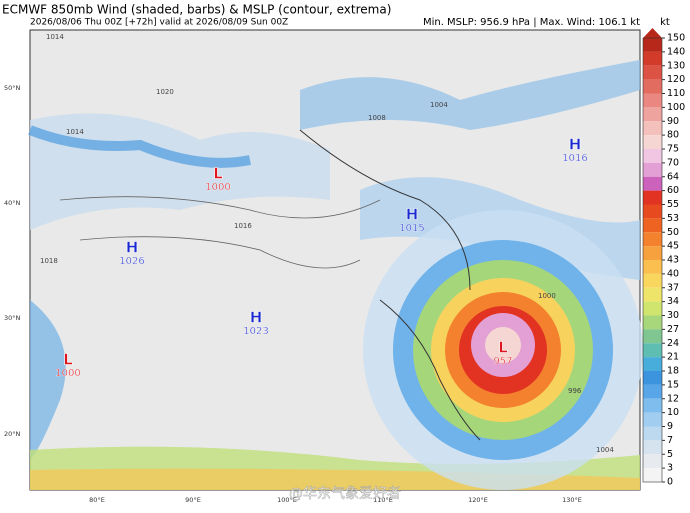 The width and height of the screenshot is (690, 513). I want to click on lon-label: 100°E, so click(287, 500).